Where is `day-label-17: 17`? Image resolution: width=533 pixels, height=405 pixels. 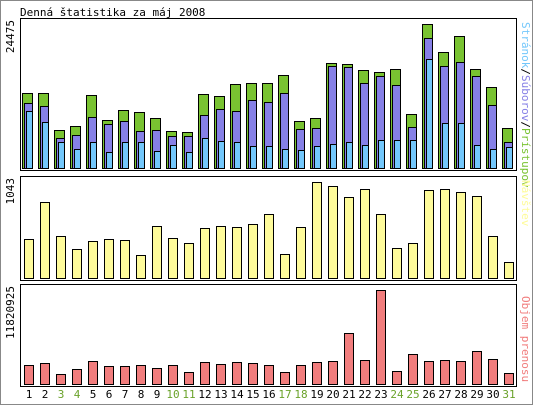 day-label-17: 17 is located at coordinates (284, 394).